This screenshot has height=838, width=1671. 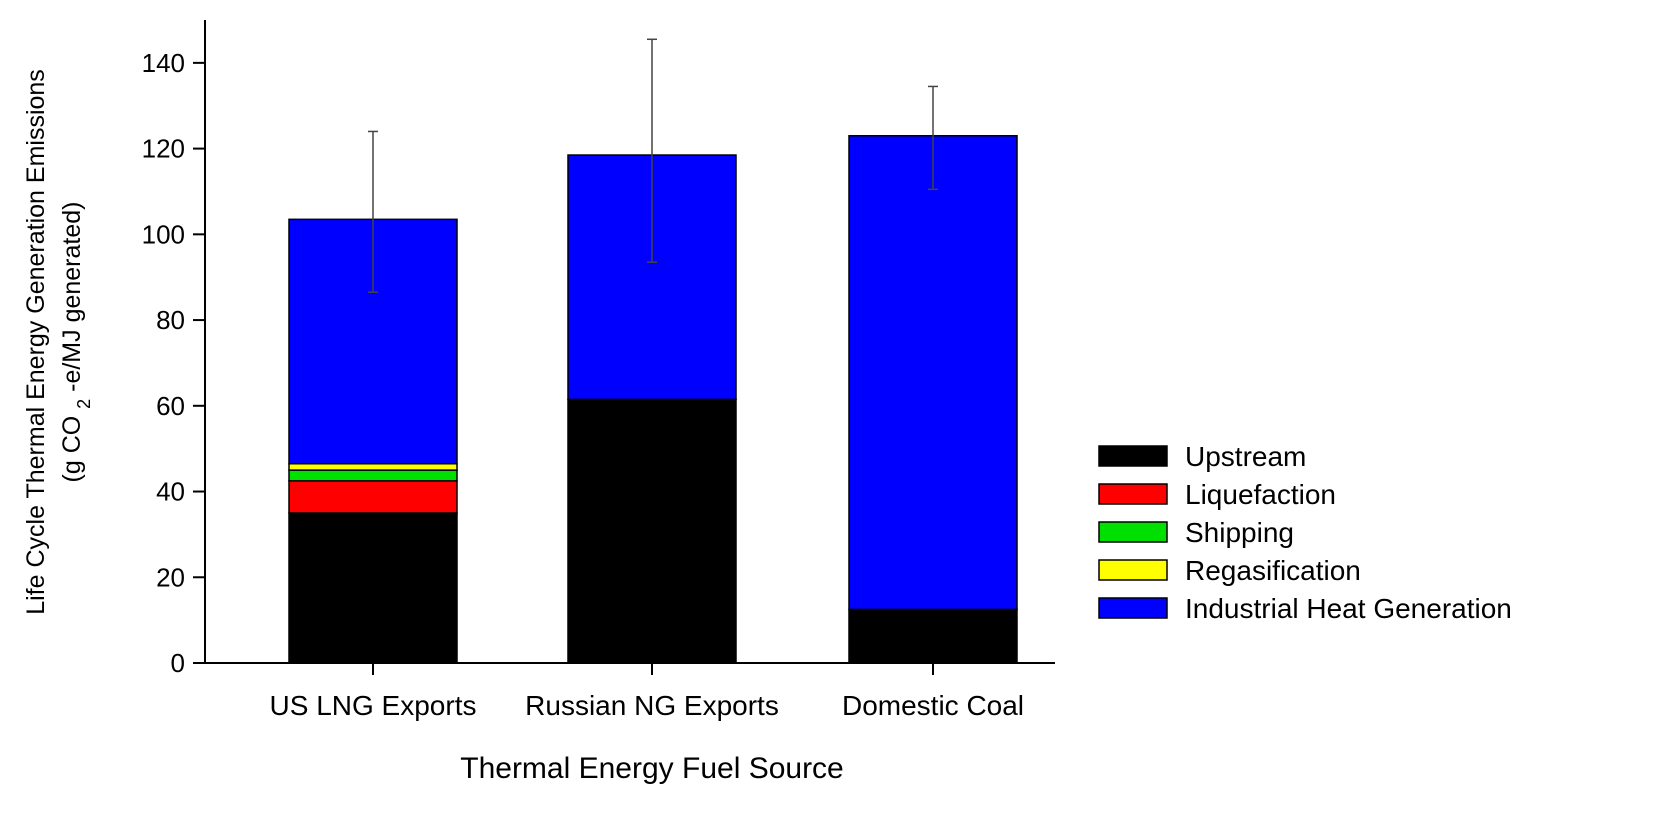 I want to click on error-bar-russian-ng-exports, so click(x=652, y=150).